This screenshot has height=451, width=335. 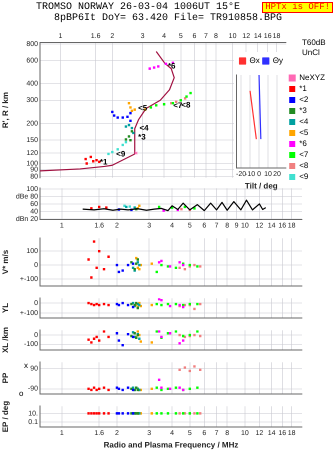 I want to click on legend-label: <4, so click(x=304, y=121).